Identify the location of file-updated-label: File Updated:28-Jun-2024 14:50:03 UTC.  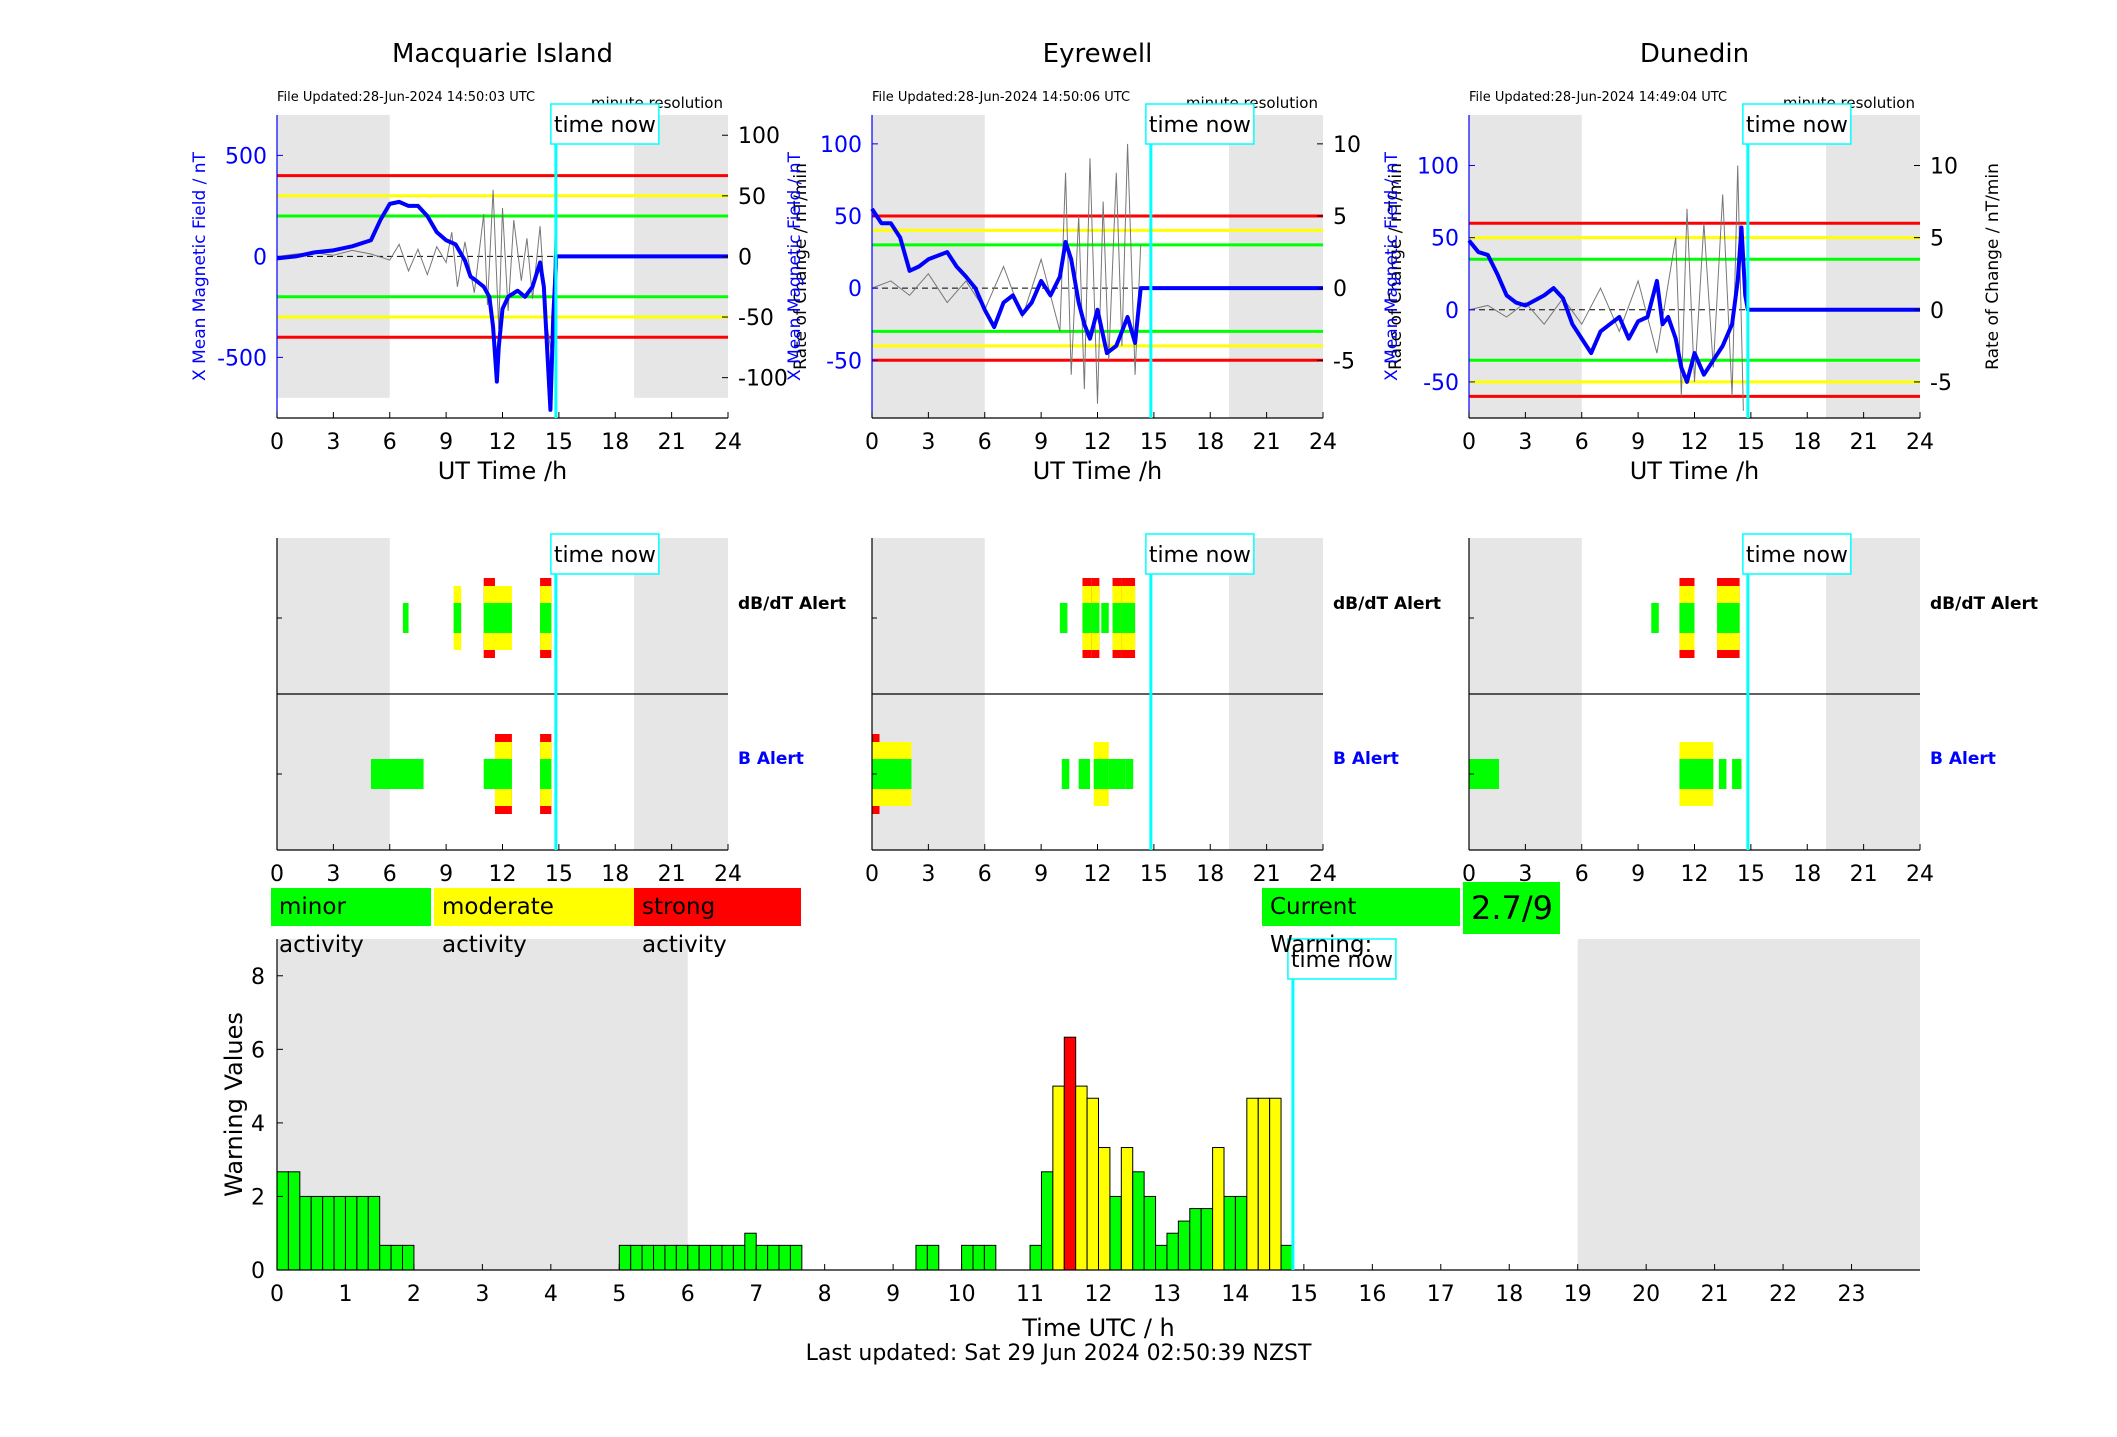
(406, 97).